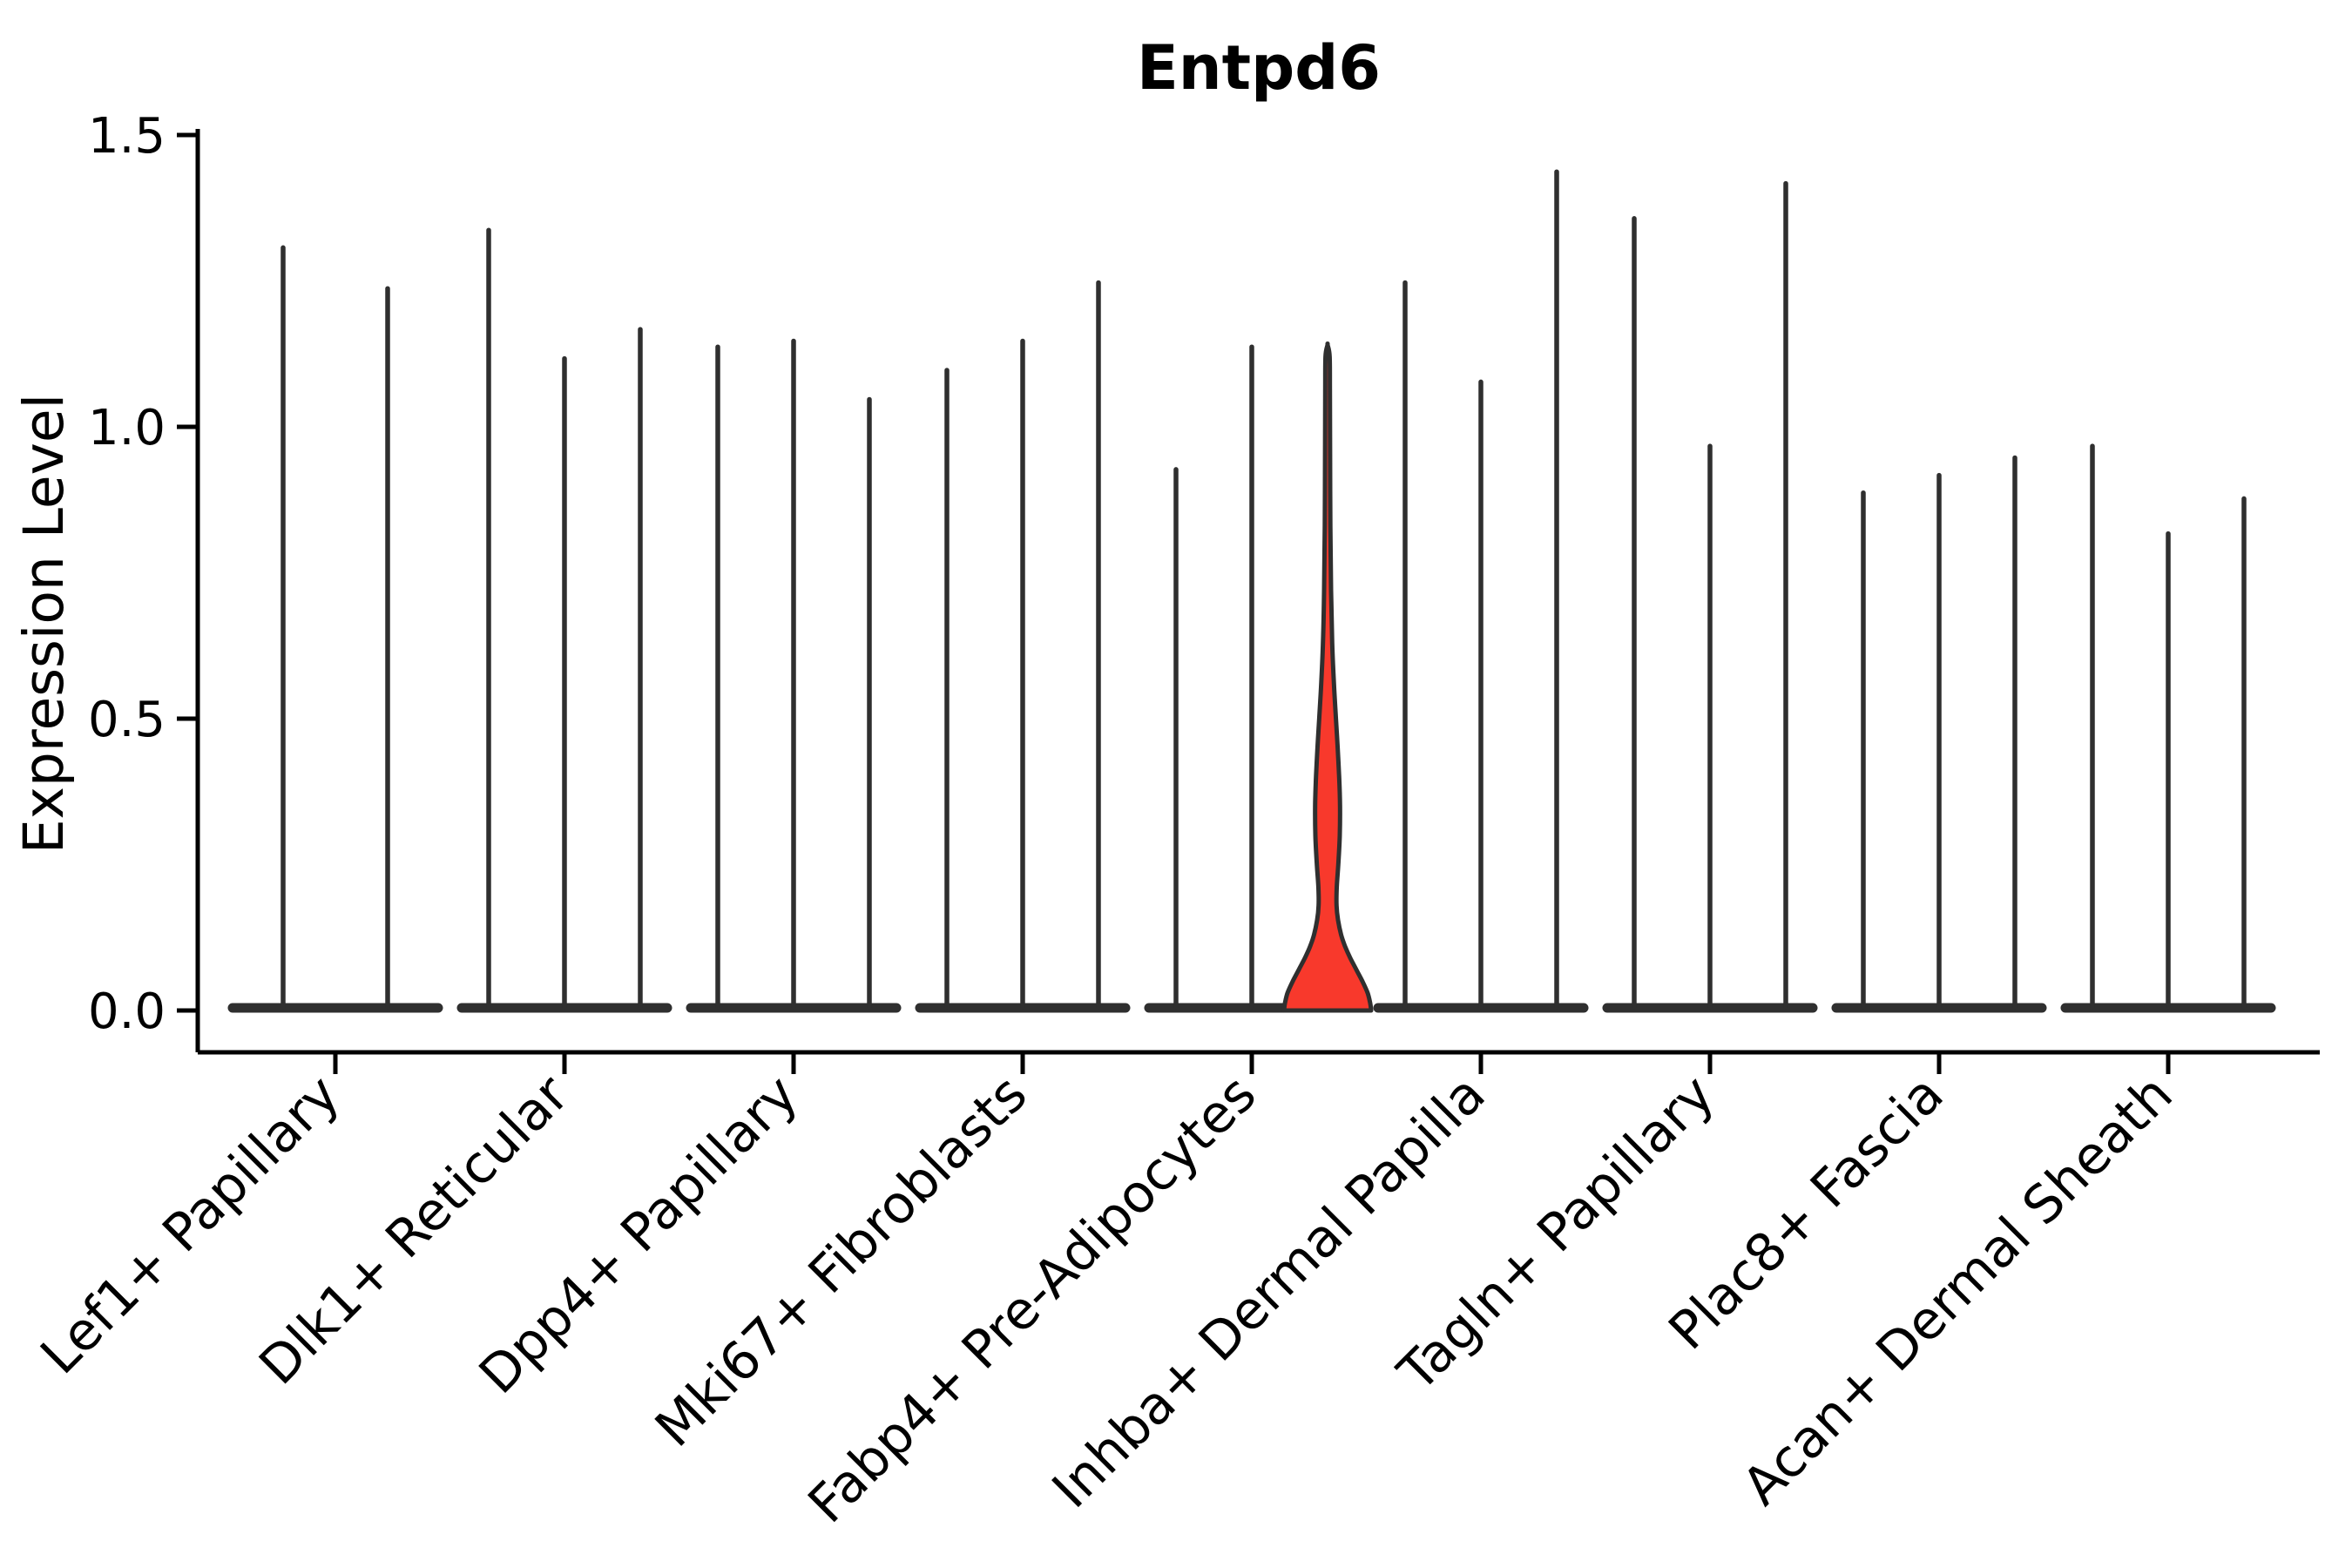 The image size is (2352, 1568). What do you see at coordinates (127, 136) in the screenshot?
I see `y-tick-label: 1.5` at bounding box center [127, 136].